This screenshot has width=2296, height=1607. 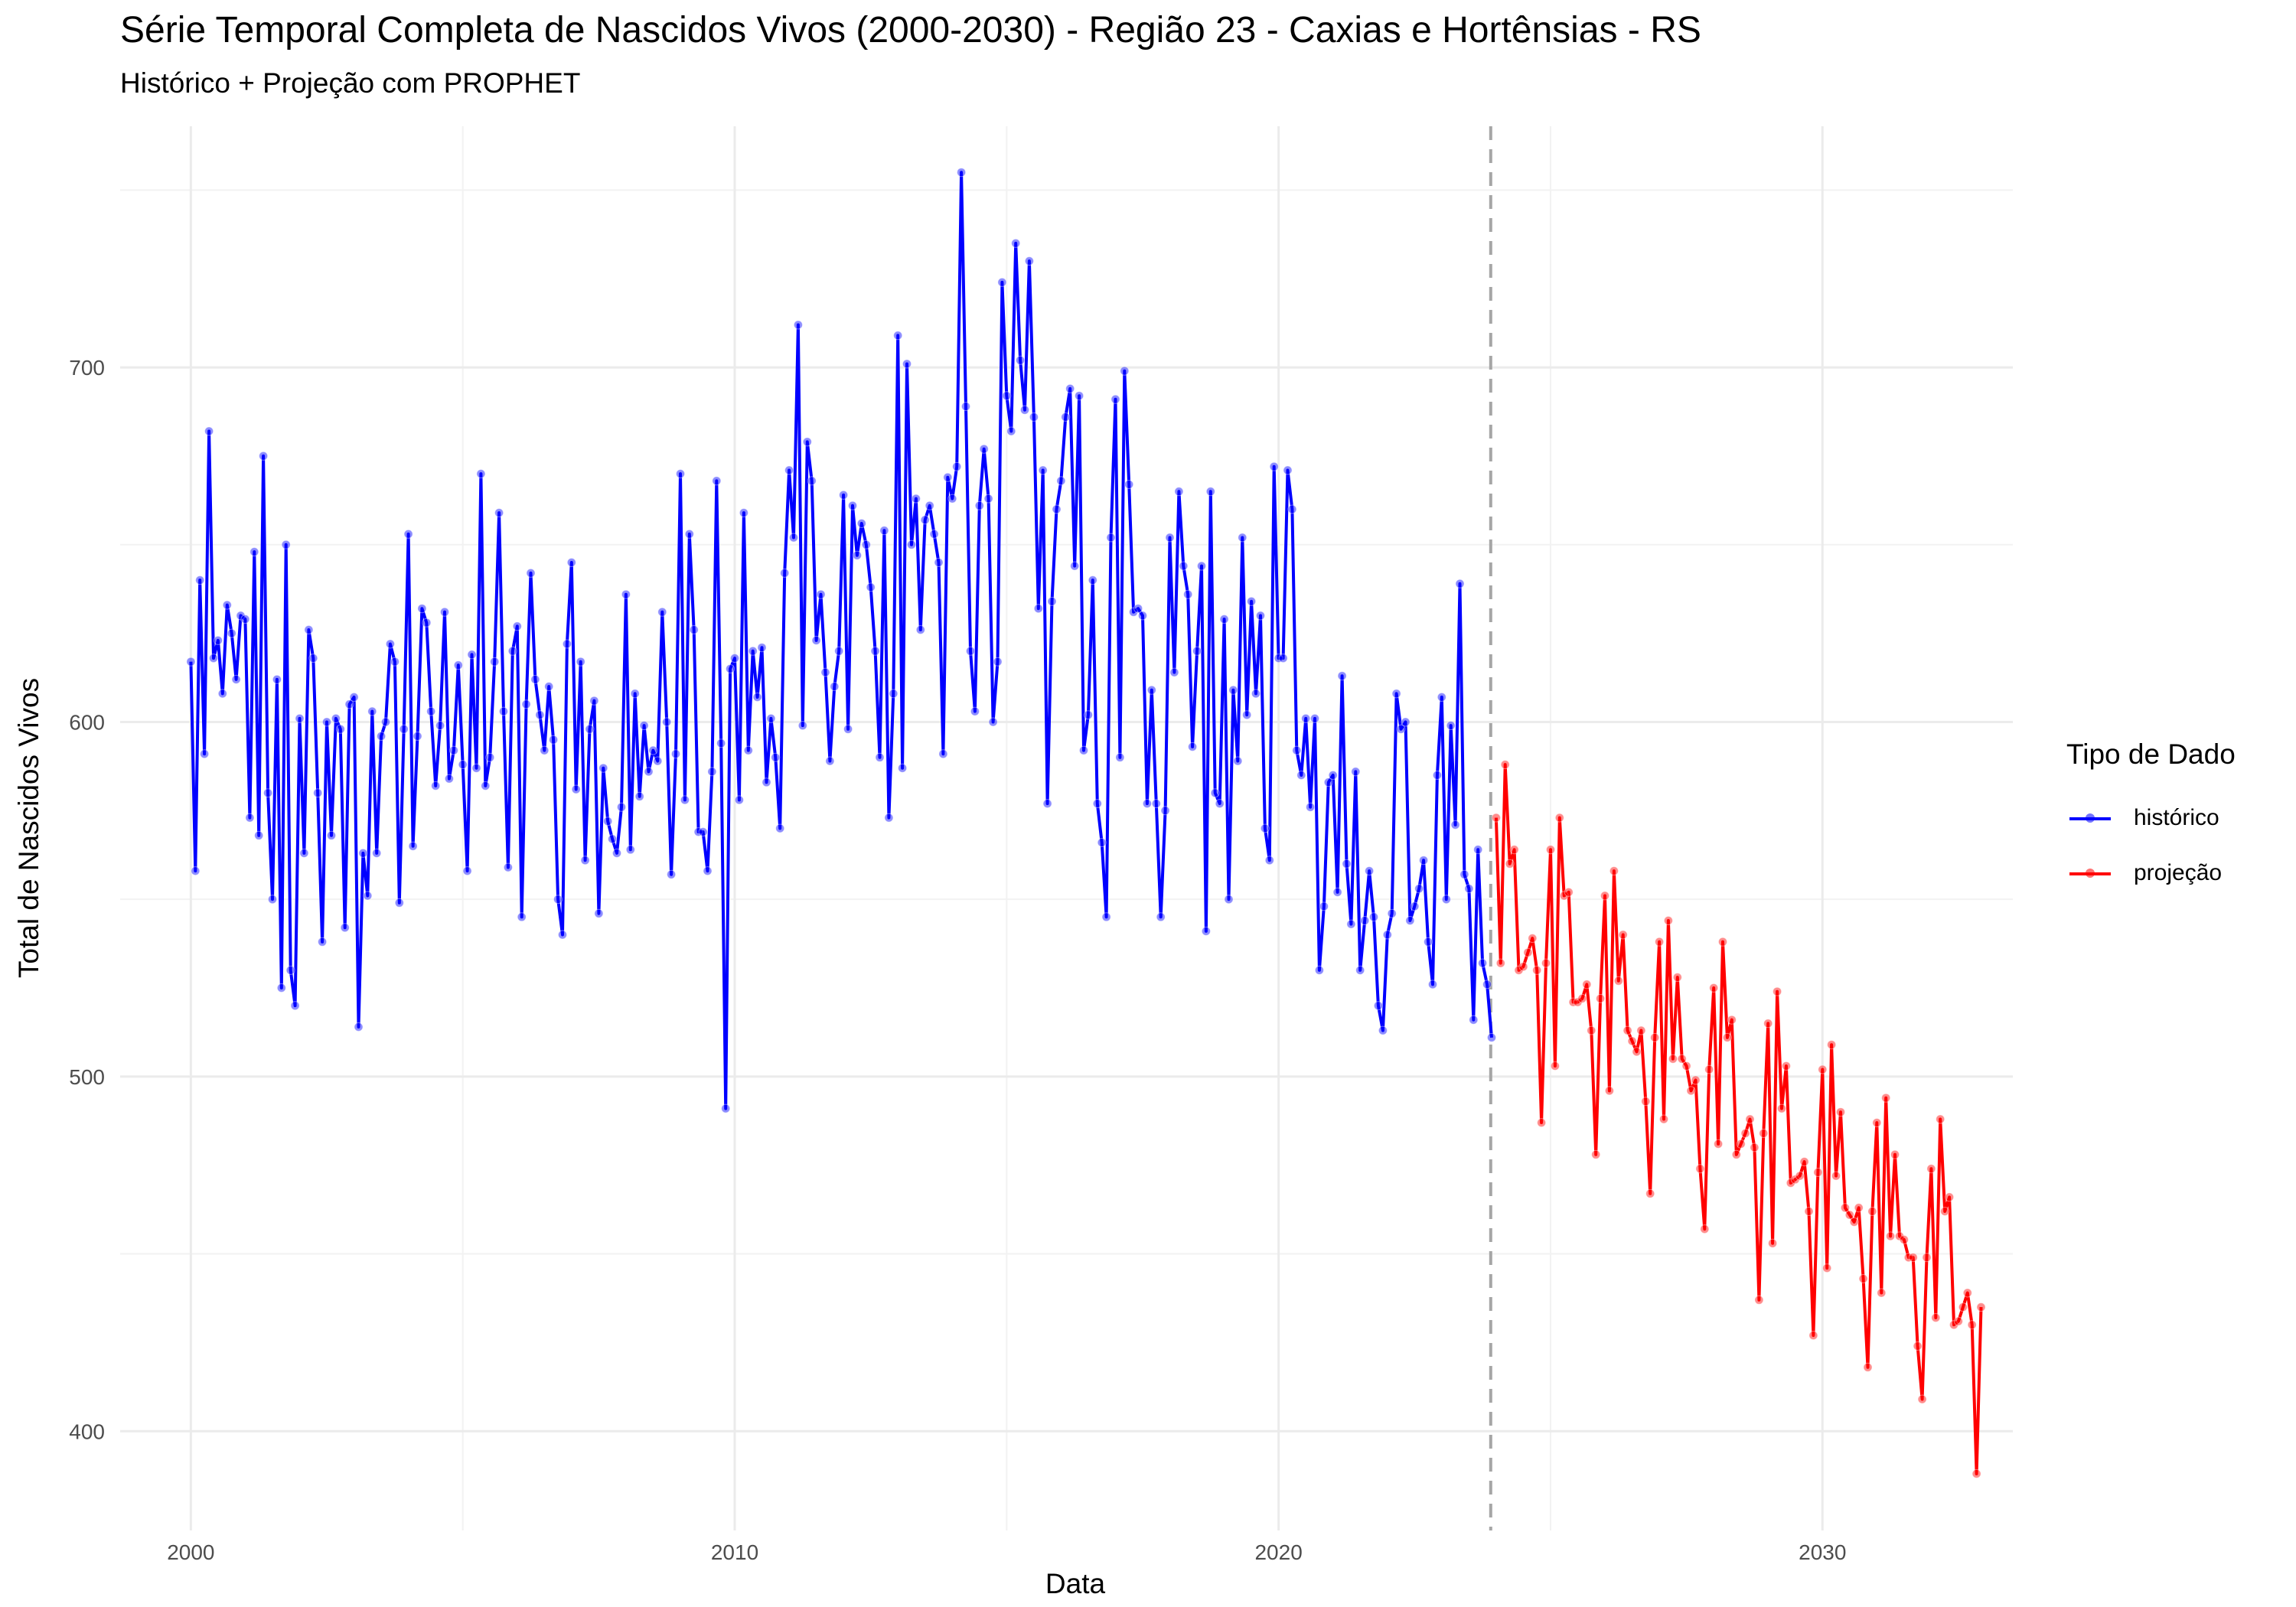 I want to click on y-tick-label: 600, so click(x=87, y=722).